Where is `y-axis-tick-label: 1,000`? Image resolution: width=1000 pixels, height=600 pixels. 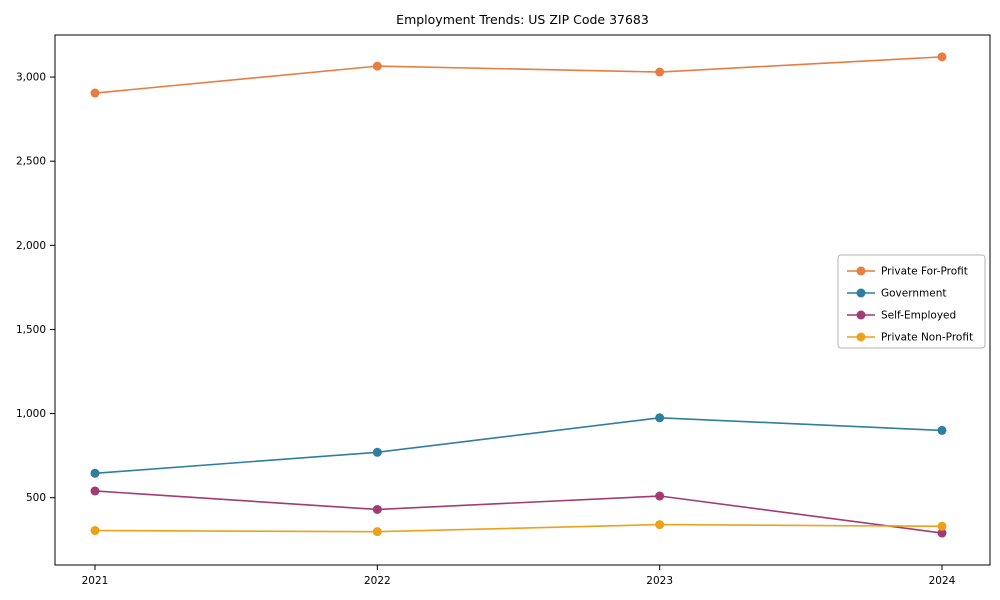 y-axis-tick-label: 1,000 is located at coordinates (31, 414).